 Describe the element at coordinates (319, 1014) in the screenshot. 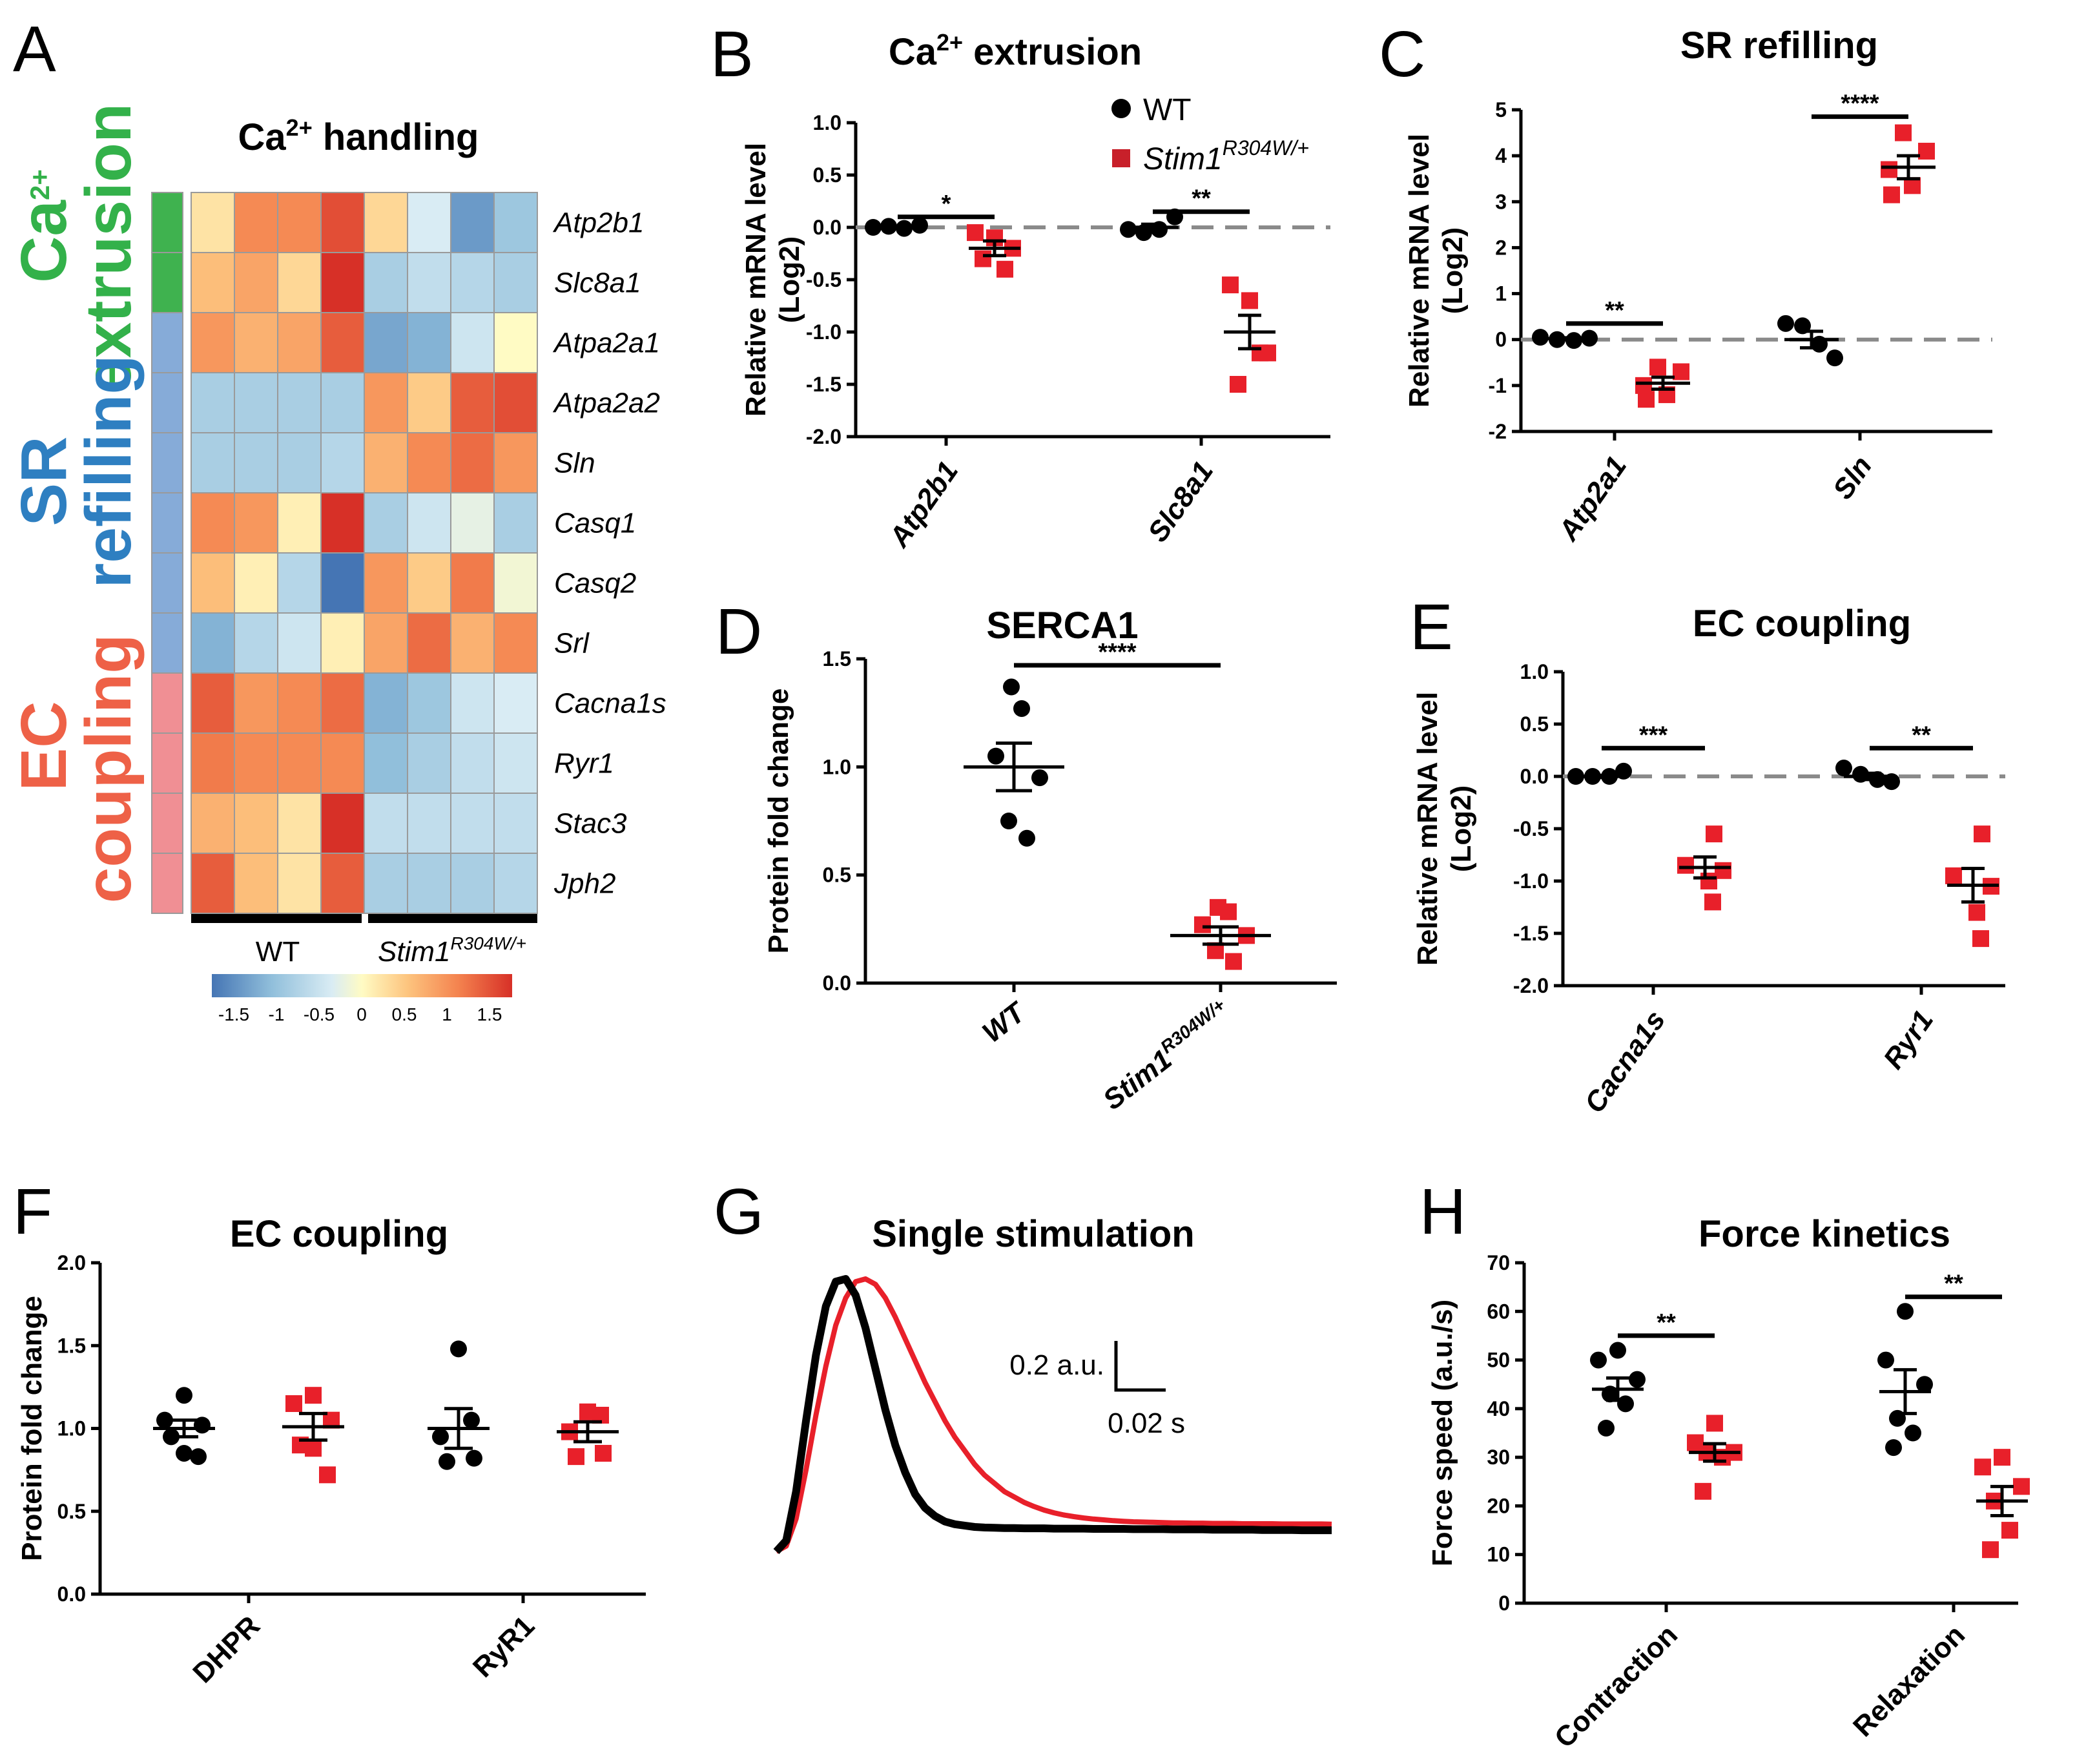

I see `colorbar-tick-label: -0.5` at that location.